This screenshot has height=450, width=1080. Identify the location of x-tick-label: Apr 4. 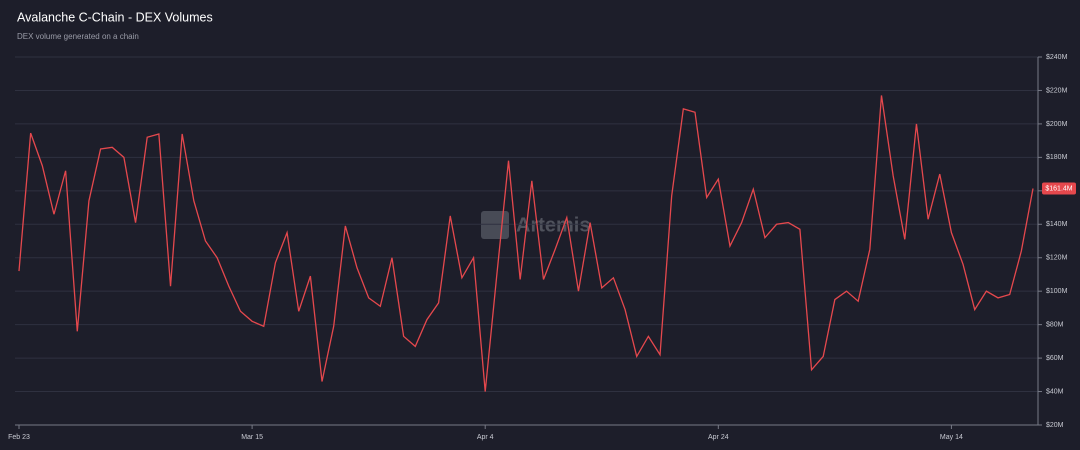
(485, 437).